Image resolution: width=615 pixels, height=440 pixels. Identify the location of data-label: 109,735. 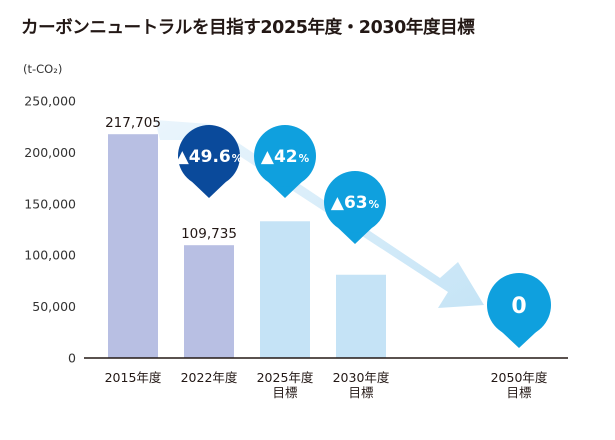
(209, 234).